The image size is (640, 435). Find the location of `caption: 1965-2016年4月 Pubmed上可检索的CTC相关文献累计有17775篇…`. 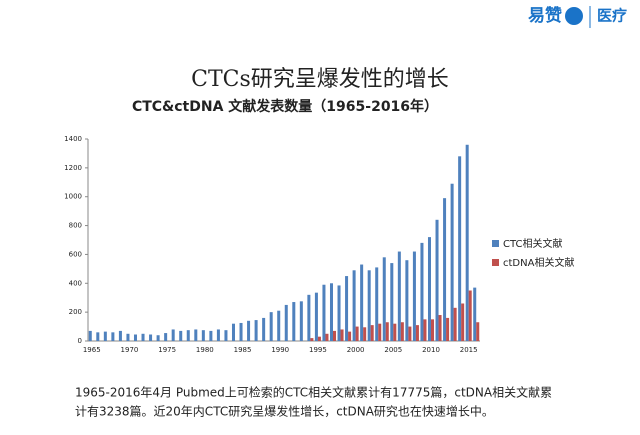

caption: 1965-2016年4月 Pubmed上可检索的CTC相关文献累计有17775篇… is located at coordinates (313, 392).